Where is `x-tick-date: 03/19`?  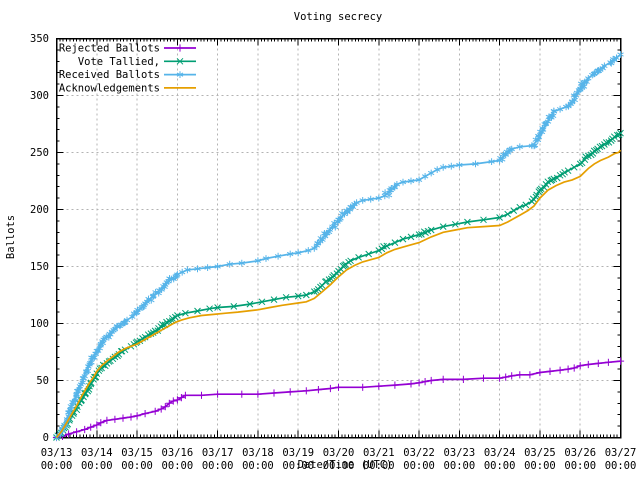
x-tick-date: 03/19 is located at coordinates (298, 453).